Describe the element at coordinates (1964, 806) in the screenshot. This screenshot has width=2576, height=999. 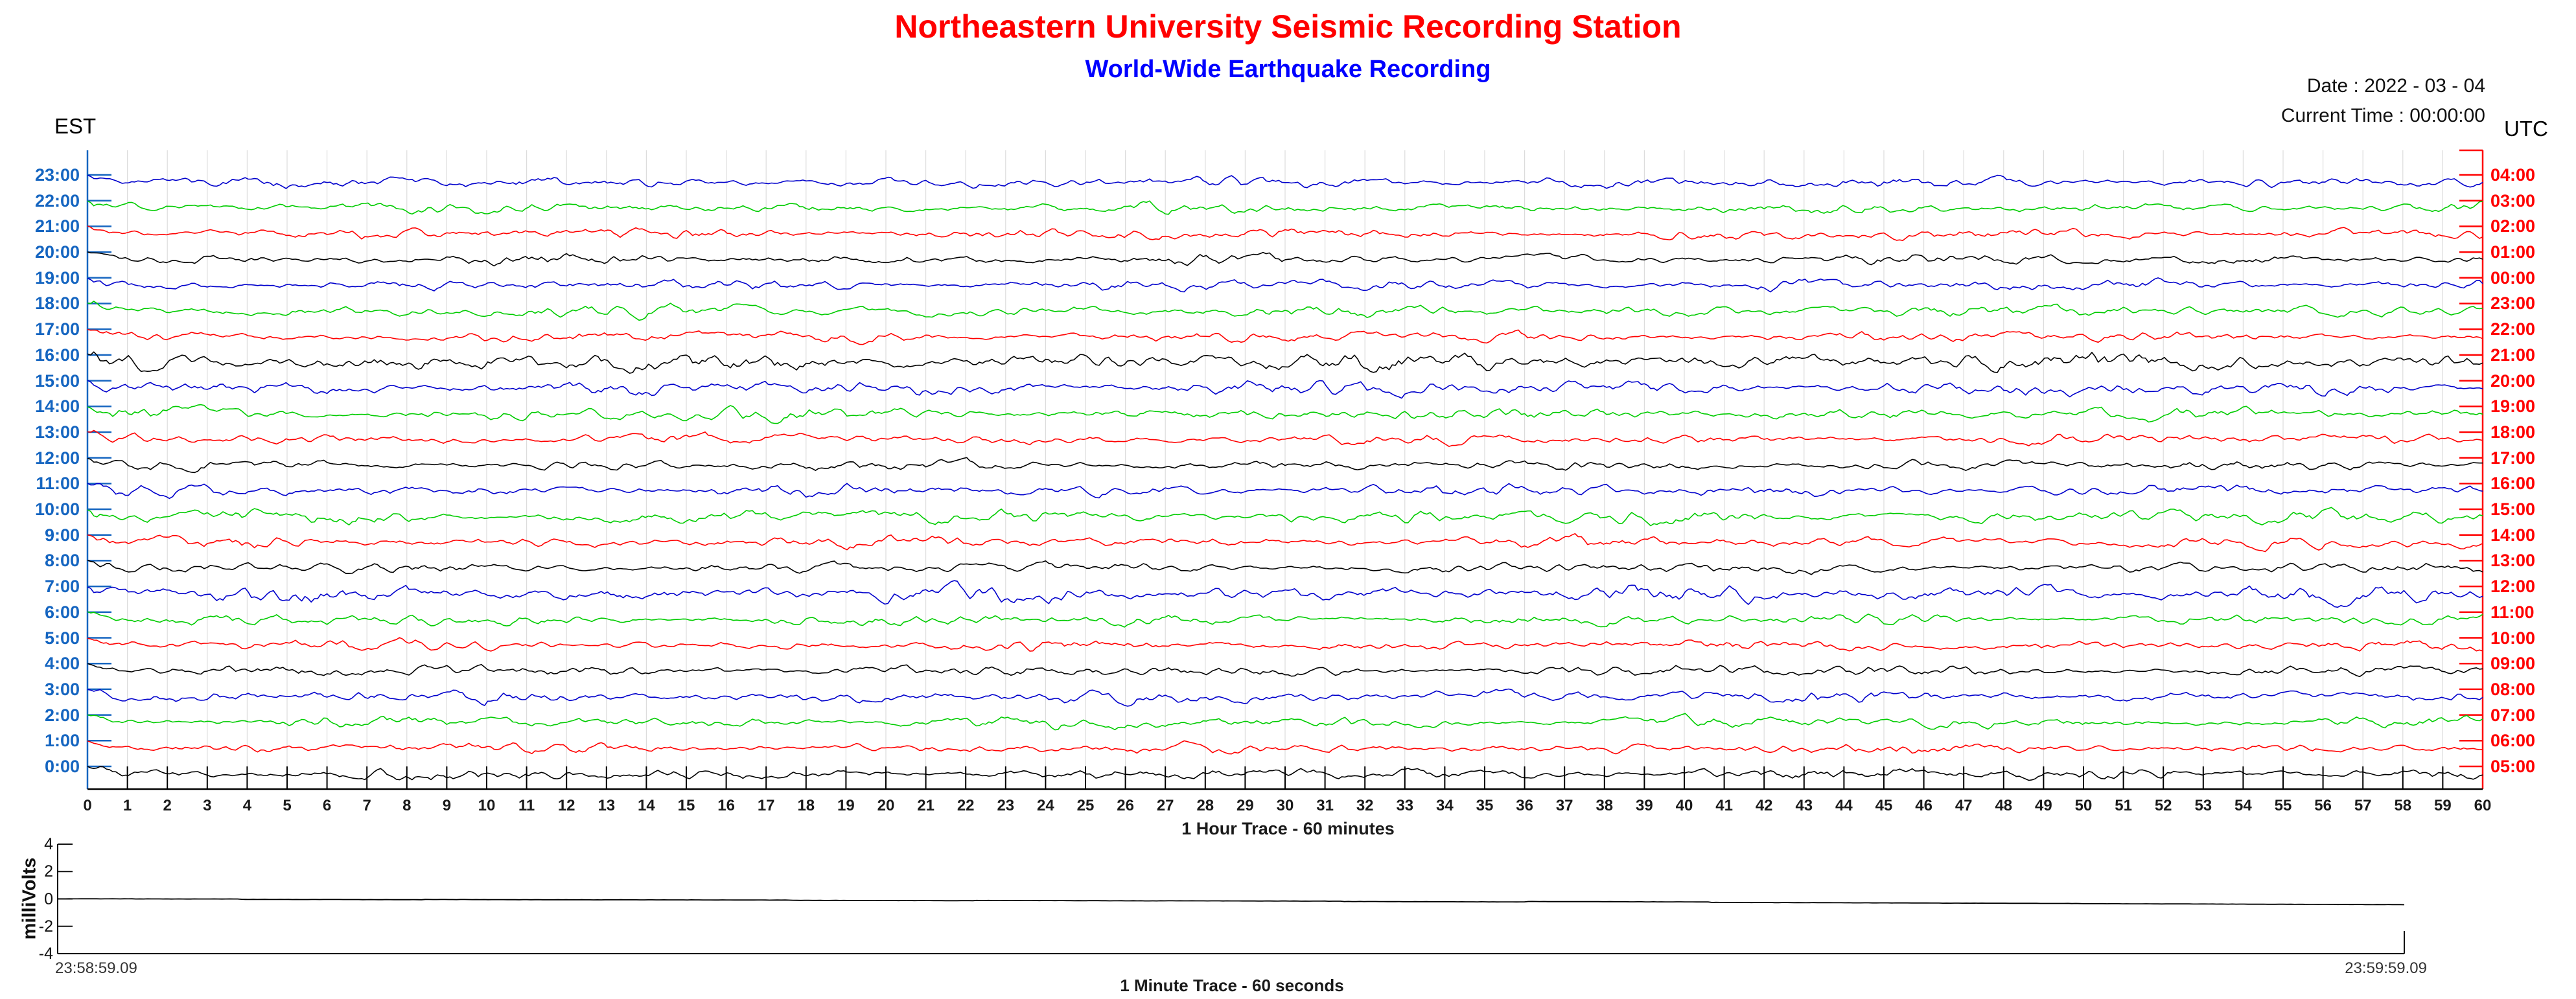
I see `x-tick-label: 47` at that location.